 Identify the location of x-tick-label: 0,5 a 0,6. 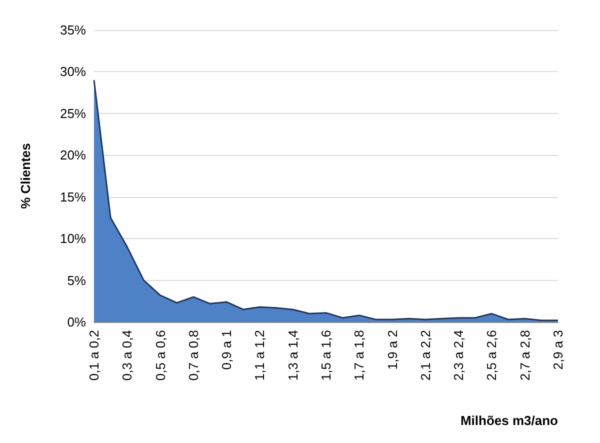
(160, 355).